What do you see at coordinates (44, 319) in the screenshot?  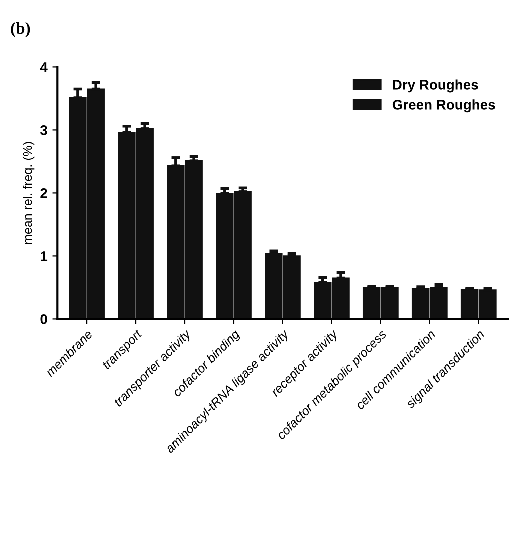 I see `y-tick-label: 0` at bounding box center [44, 319].